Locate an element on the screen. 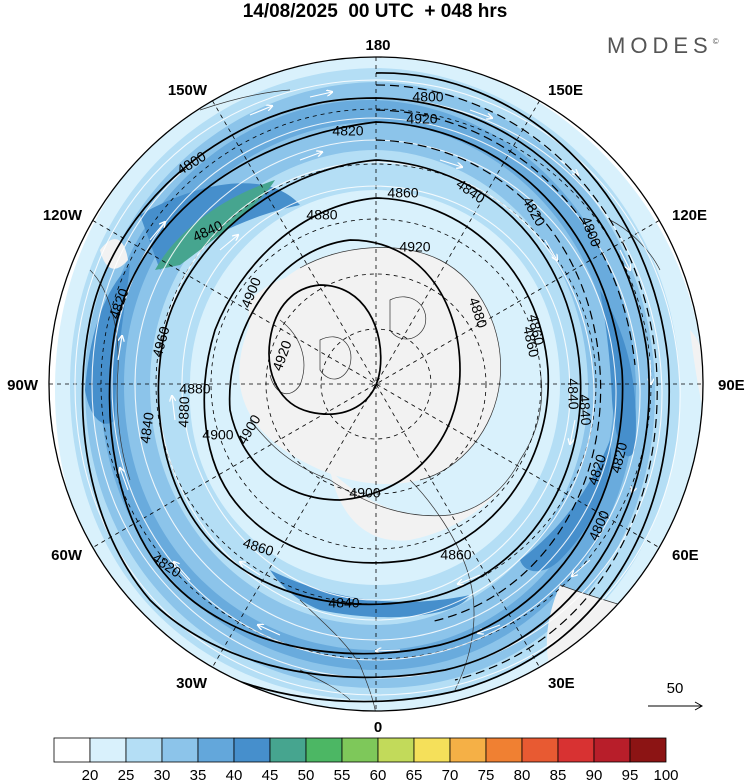  lon-label-30w: 30W is located at coordinates (192, 683).